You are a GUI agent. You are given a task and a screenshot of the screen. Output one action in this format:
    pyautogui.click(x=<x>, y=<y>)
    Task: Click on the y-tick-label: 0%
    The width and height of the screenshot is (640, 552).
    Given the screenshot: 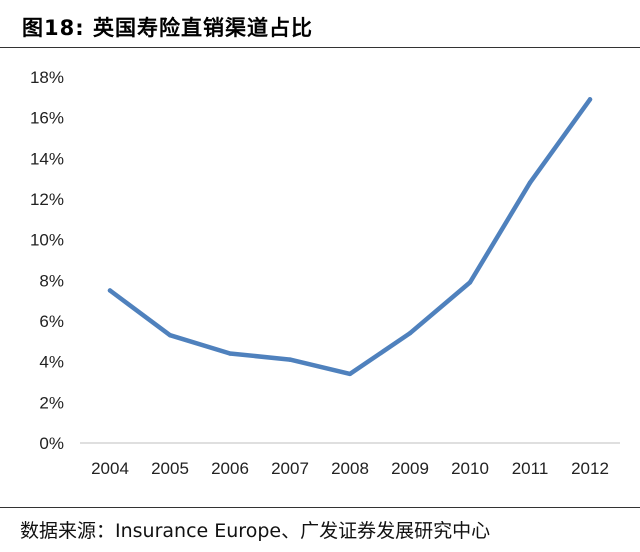 What is the action you would take?
    pyautogui.click(x=51, y=443)
    